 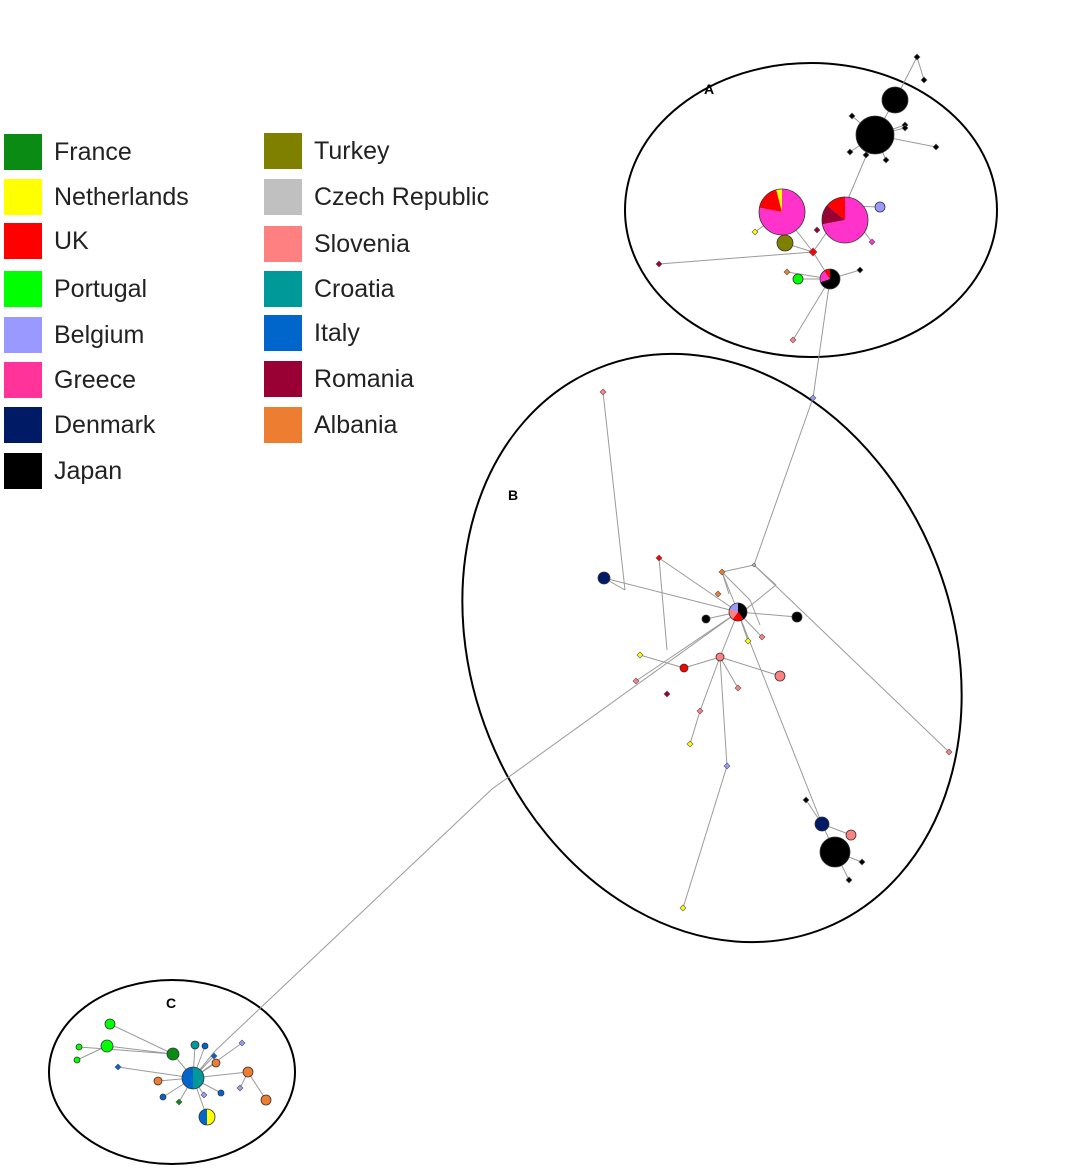 What do you see at coordinates (513, 495) in the screenshot?
I see `cluster-b-label: B` at bounding box center [513, 495].